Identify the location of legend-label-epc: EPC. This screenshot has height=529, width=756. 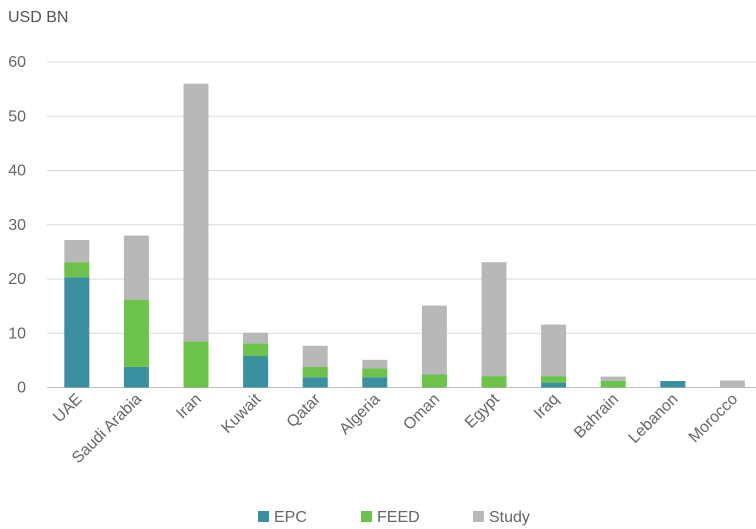
(290, 517).